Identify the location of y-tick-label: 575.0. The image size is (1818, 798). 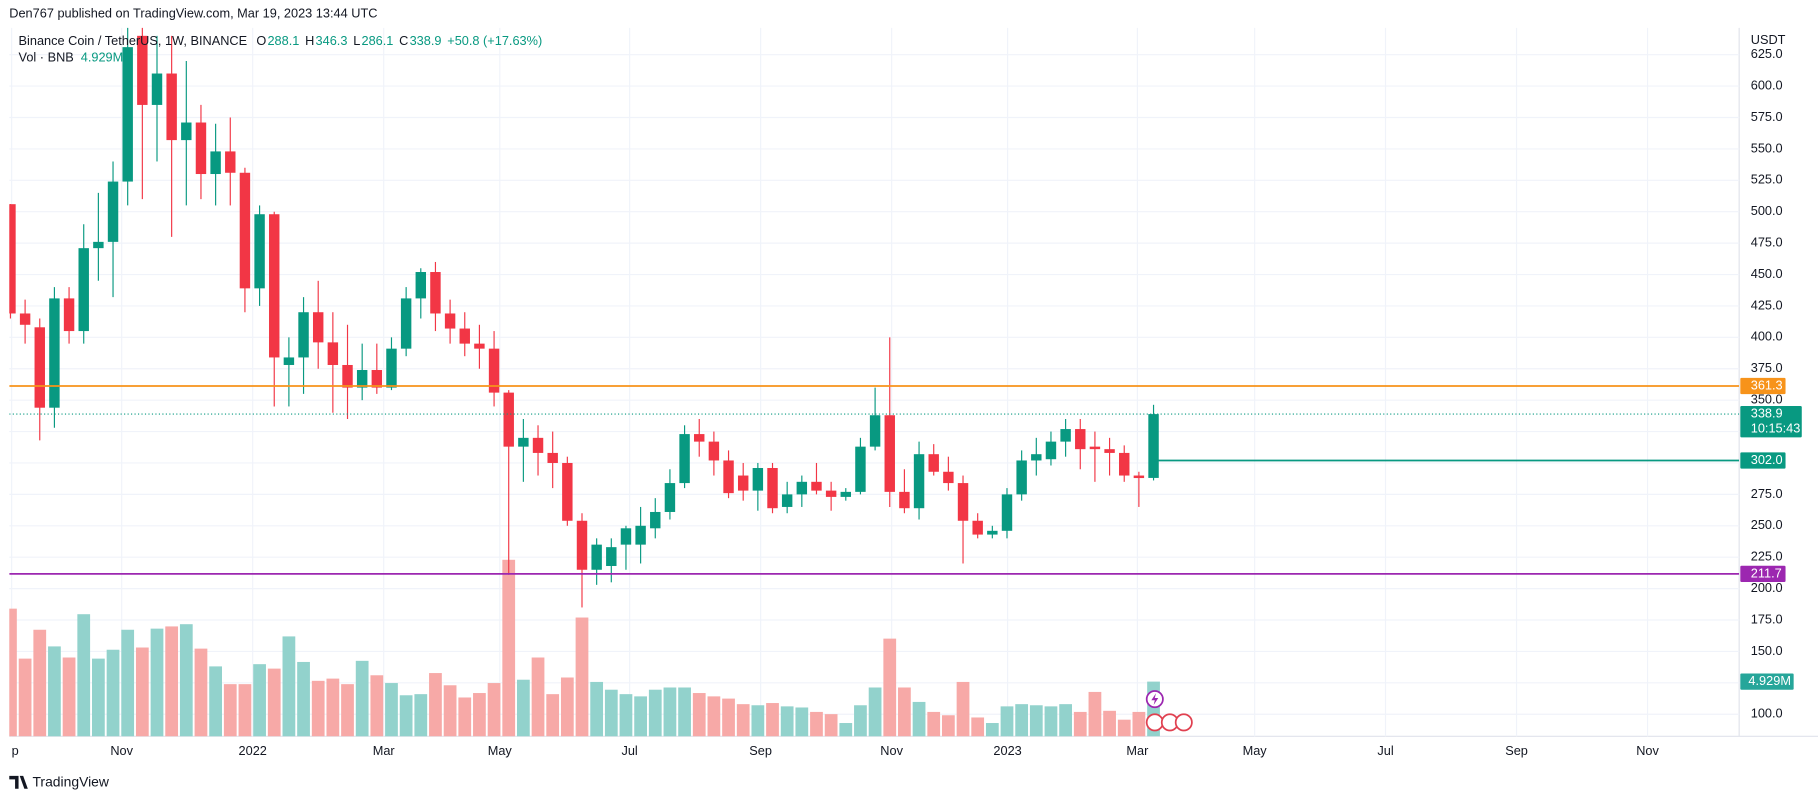
(1767, 116).